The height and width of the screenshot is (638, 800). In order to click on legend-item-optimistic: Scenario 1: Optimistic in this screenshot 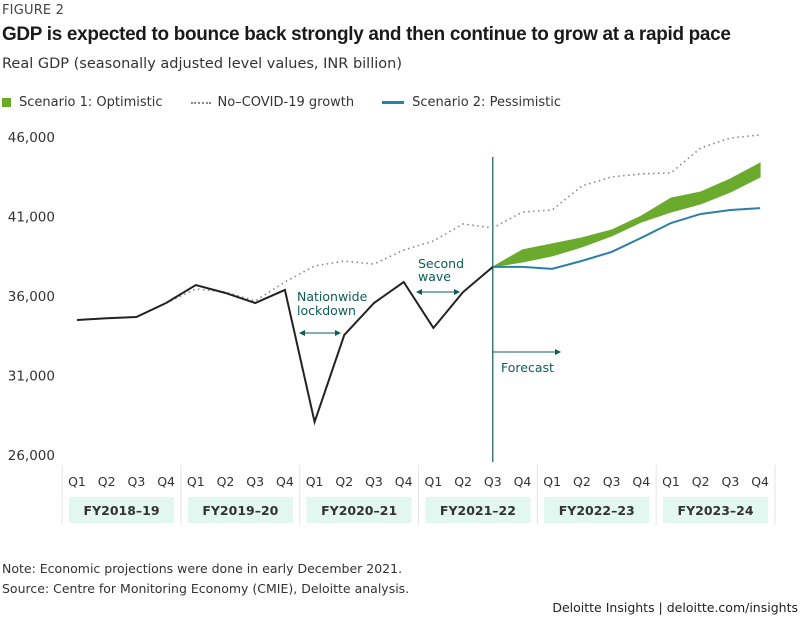, I will do `click(82, 102)`.